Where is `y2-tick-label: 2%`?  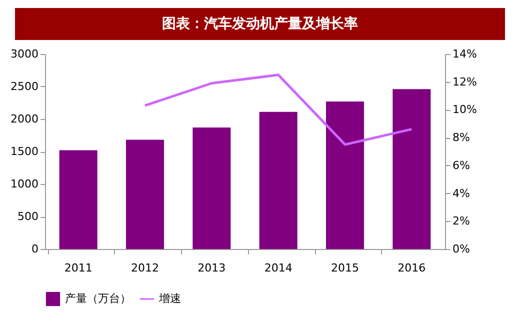 y2-tick-label: 2% is located at coordinates (461, 221).